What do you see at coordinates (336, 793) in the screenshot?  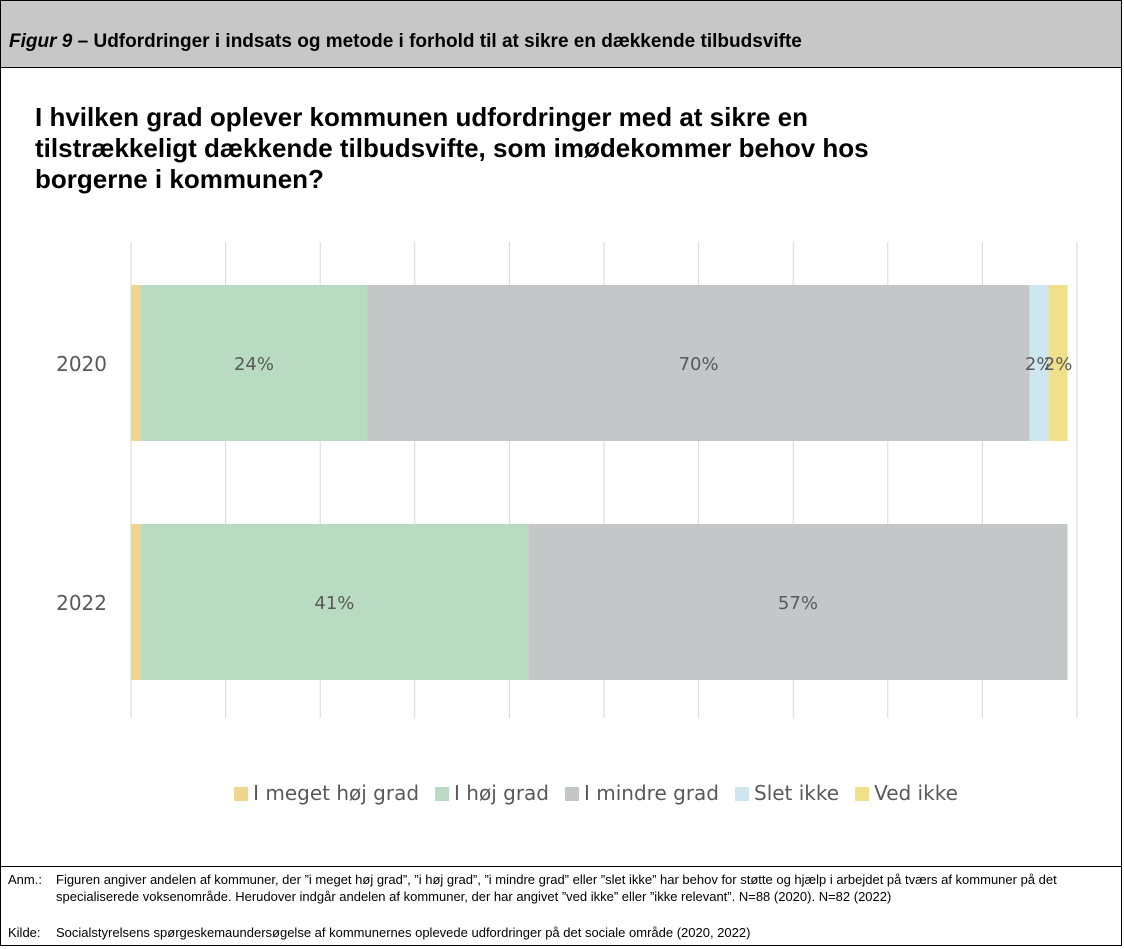 I see `legend-entry: I meget høj grad` at bounding box center [336, 793].